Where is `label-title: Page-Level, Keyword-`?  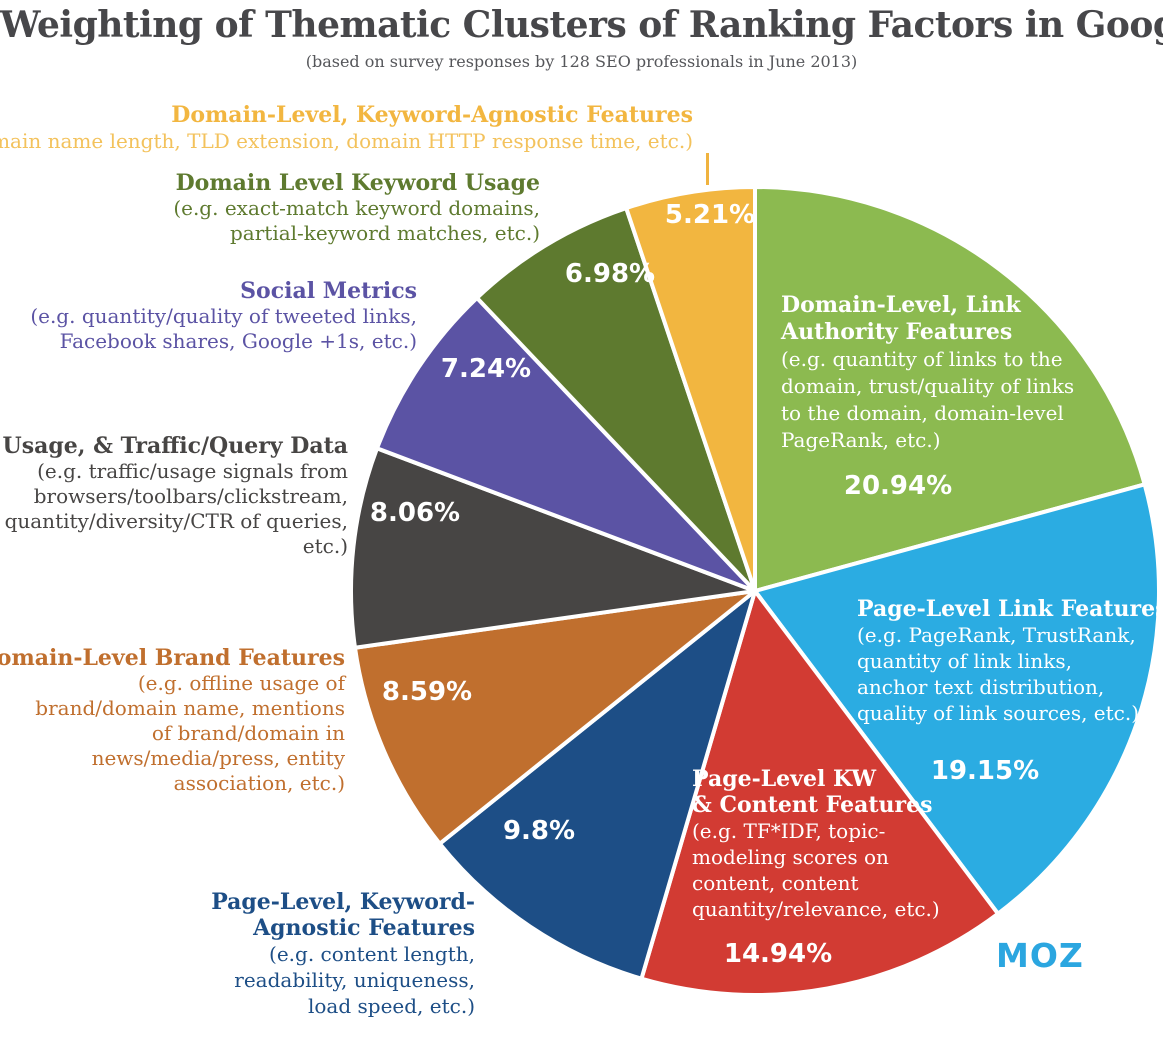
label-title: Page-Level, Keyword- is located at coordinates (343, 902).